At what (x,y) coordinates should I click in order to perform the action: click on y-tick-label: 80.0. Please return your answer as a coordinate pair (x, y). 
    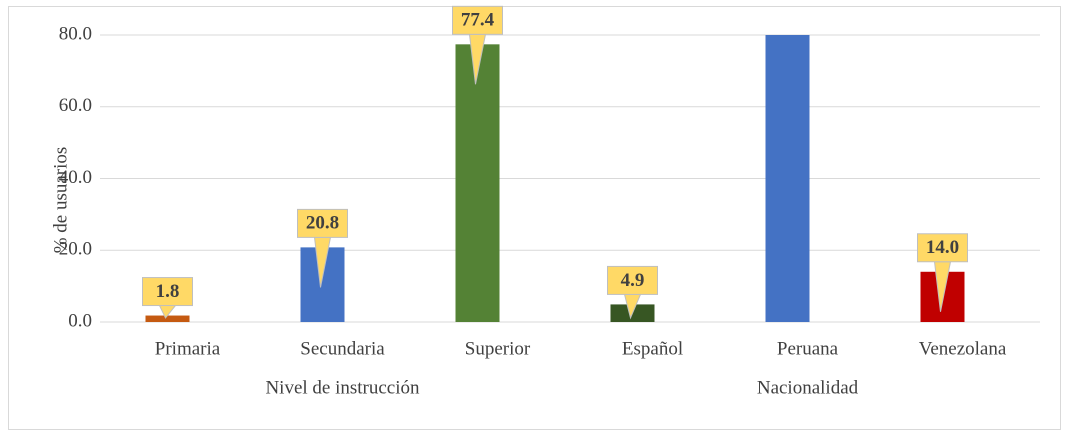
    Looking at the image, I should click on (75, 33).